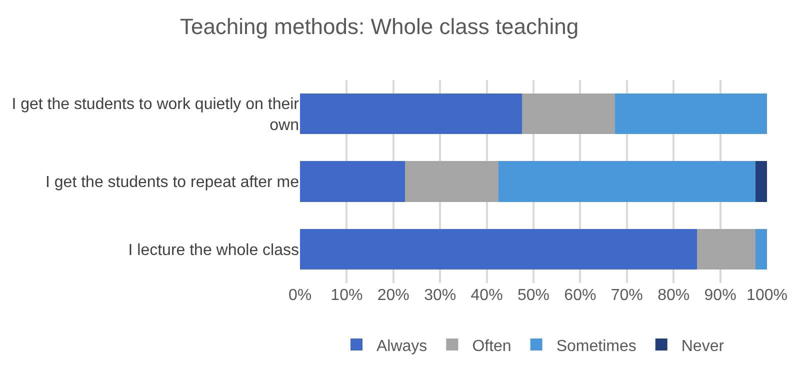 The height and width of the screenshot is (374, 807). Describe the element at coordinates (533, 295) in the screenshot. I see `x-tick-label: 50%` at that location.